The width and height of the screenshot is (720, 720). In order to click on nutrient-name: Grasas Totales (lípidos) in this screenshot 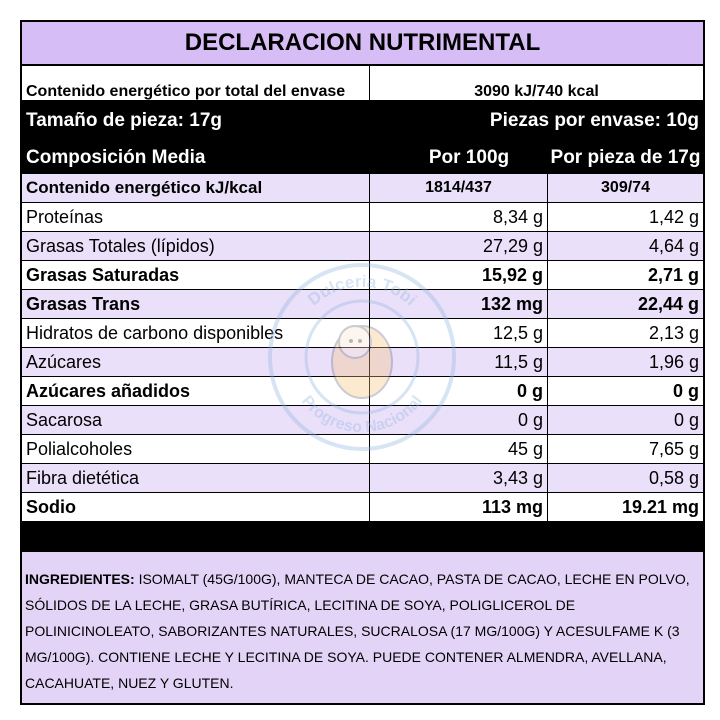, I will do `click(196, 246)`.